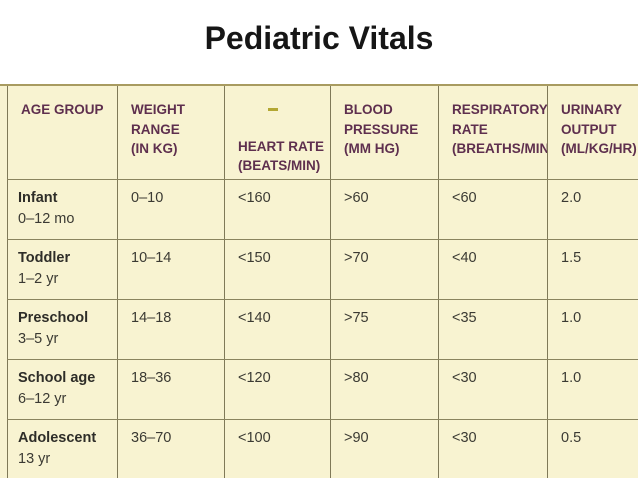 This screenshot has height=478, width=638. What do you see at coordinates (384, 389) in the screenshot?
I see `blood-pressure-value: >80` at bounding box center [384, 389].